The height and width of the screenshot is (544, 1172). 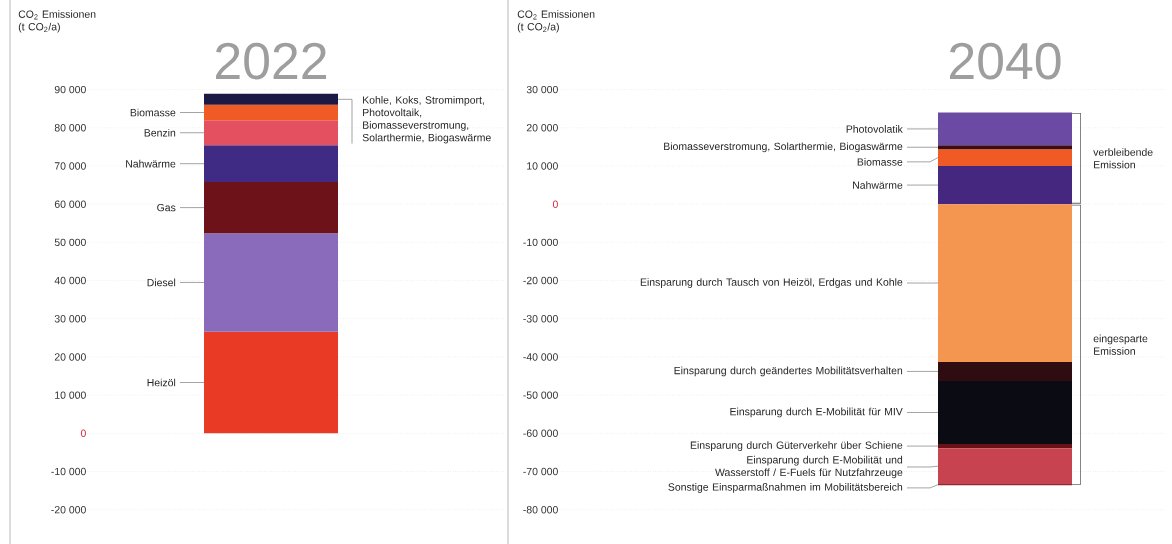 I want to click on annotation: eingesparte Emission, so click(x=1120, y=344).